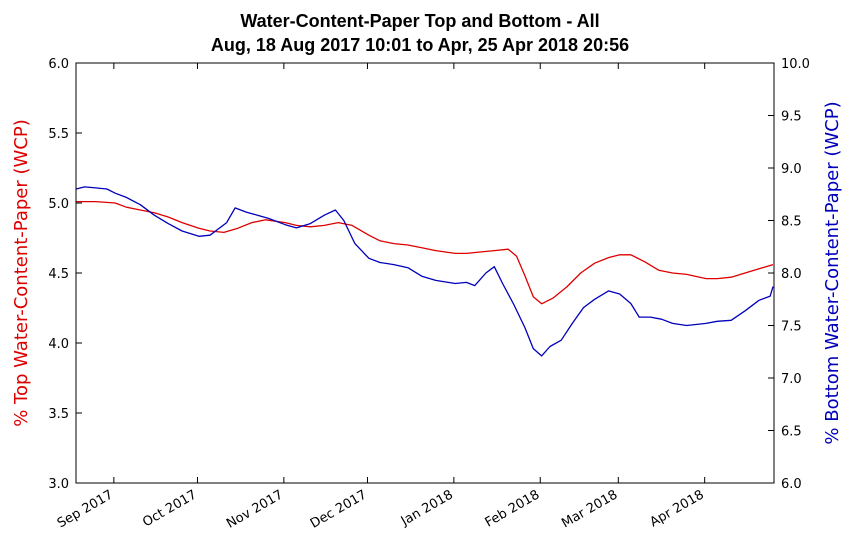 The image size is (858, 554). I want to click on x-tick-label: Mar 2018, so click(589, 509).